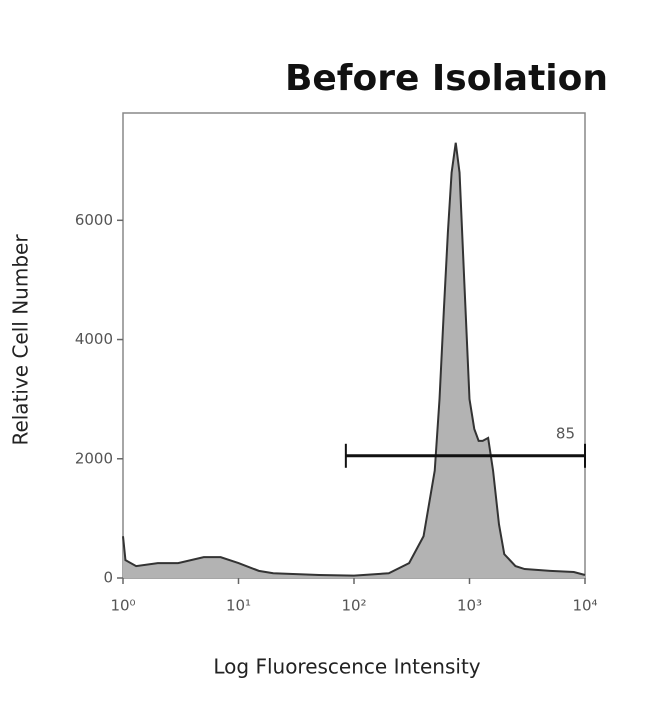  I want to click on gate-label: 85, so click(565, 433).